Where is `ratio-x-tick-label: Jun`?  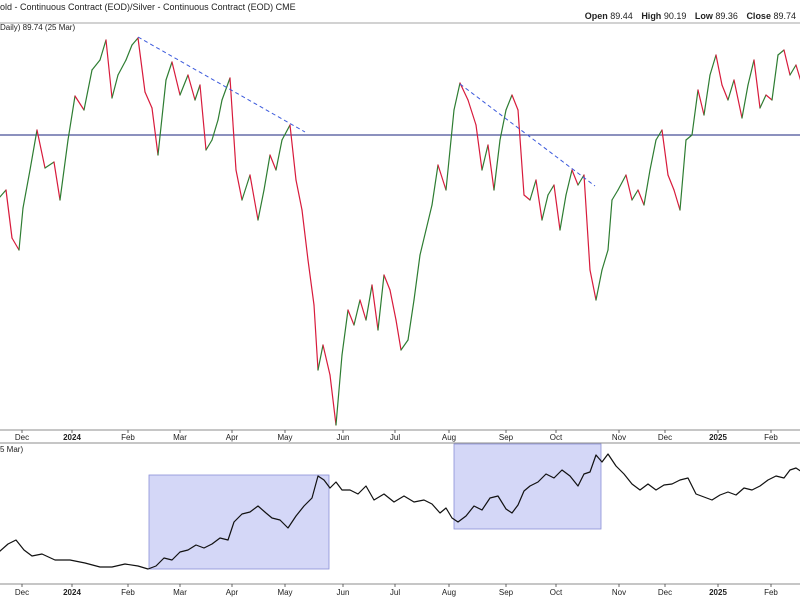
ratio-x-tick-label: Jun is located at coordinates (343, 592).